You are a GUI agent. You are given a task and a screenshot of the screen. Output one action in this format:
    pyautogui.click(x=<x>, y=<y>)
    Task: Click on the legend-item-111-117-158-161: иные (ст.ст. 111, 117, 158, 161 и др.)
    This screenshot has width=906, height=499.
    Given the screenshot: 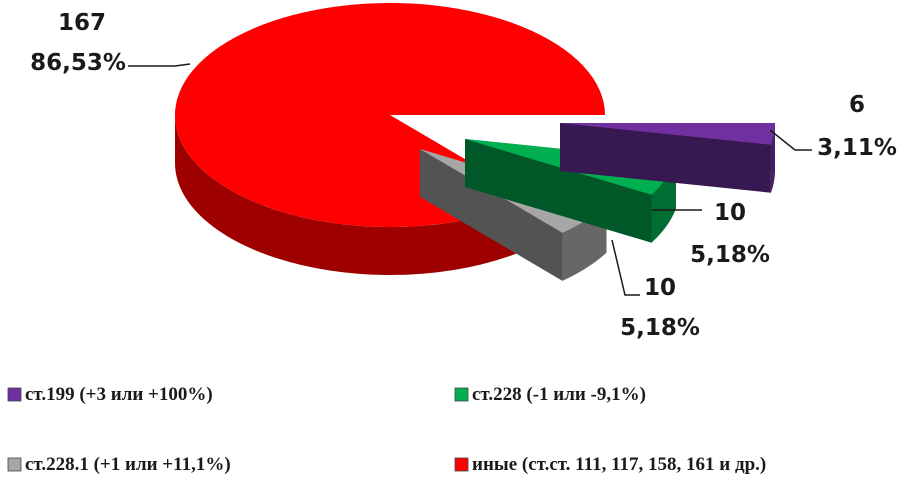 What is the action you would take?
    pyautogui.click(x=610, y=464)
    